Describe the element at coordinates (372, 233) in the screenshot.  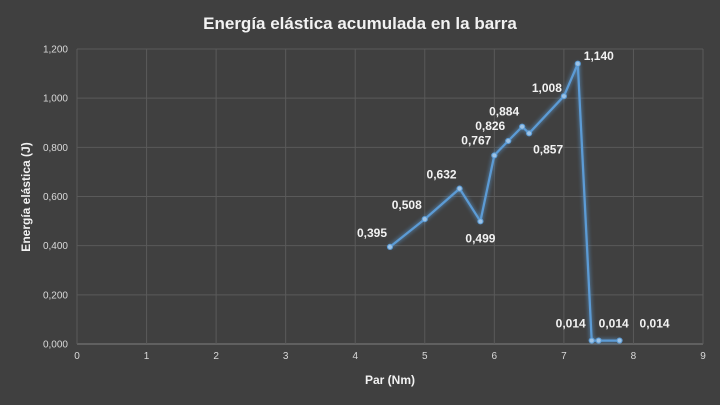
I see `data-label: 0,395` at that location.